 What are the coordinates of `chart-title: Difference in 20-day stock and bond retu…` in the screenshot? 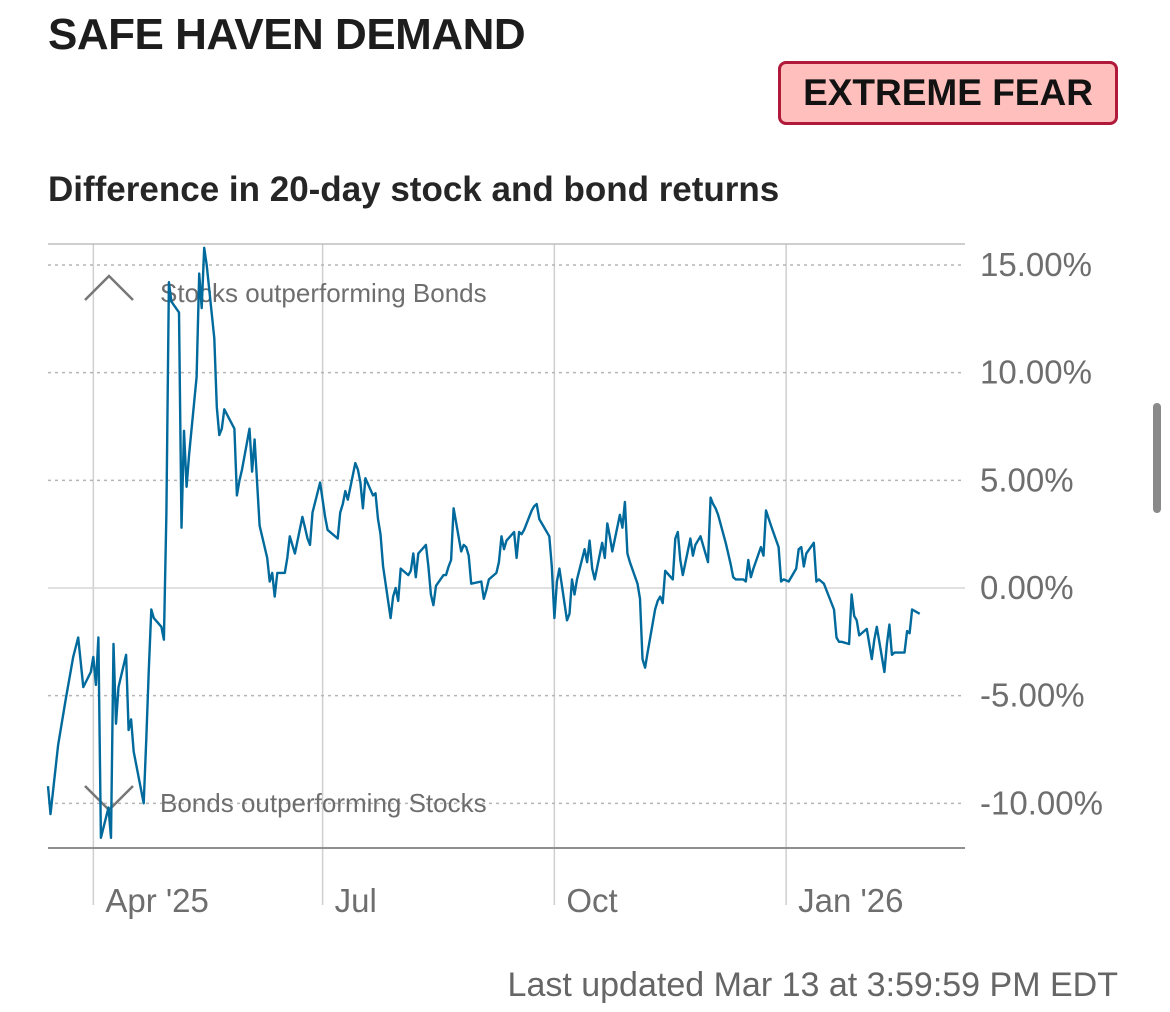 It's located at (414, 189).